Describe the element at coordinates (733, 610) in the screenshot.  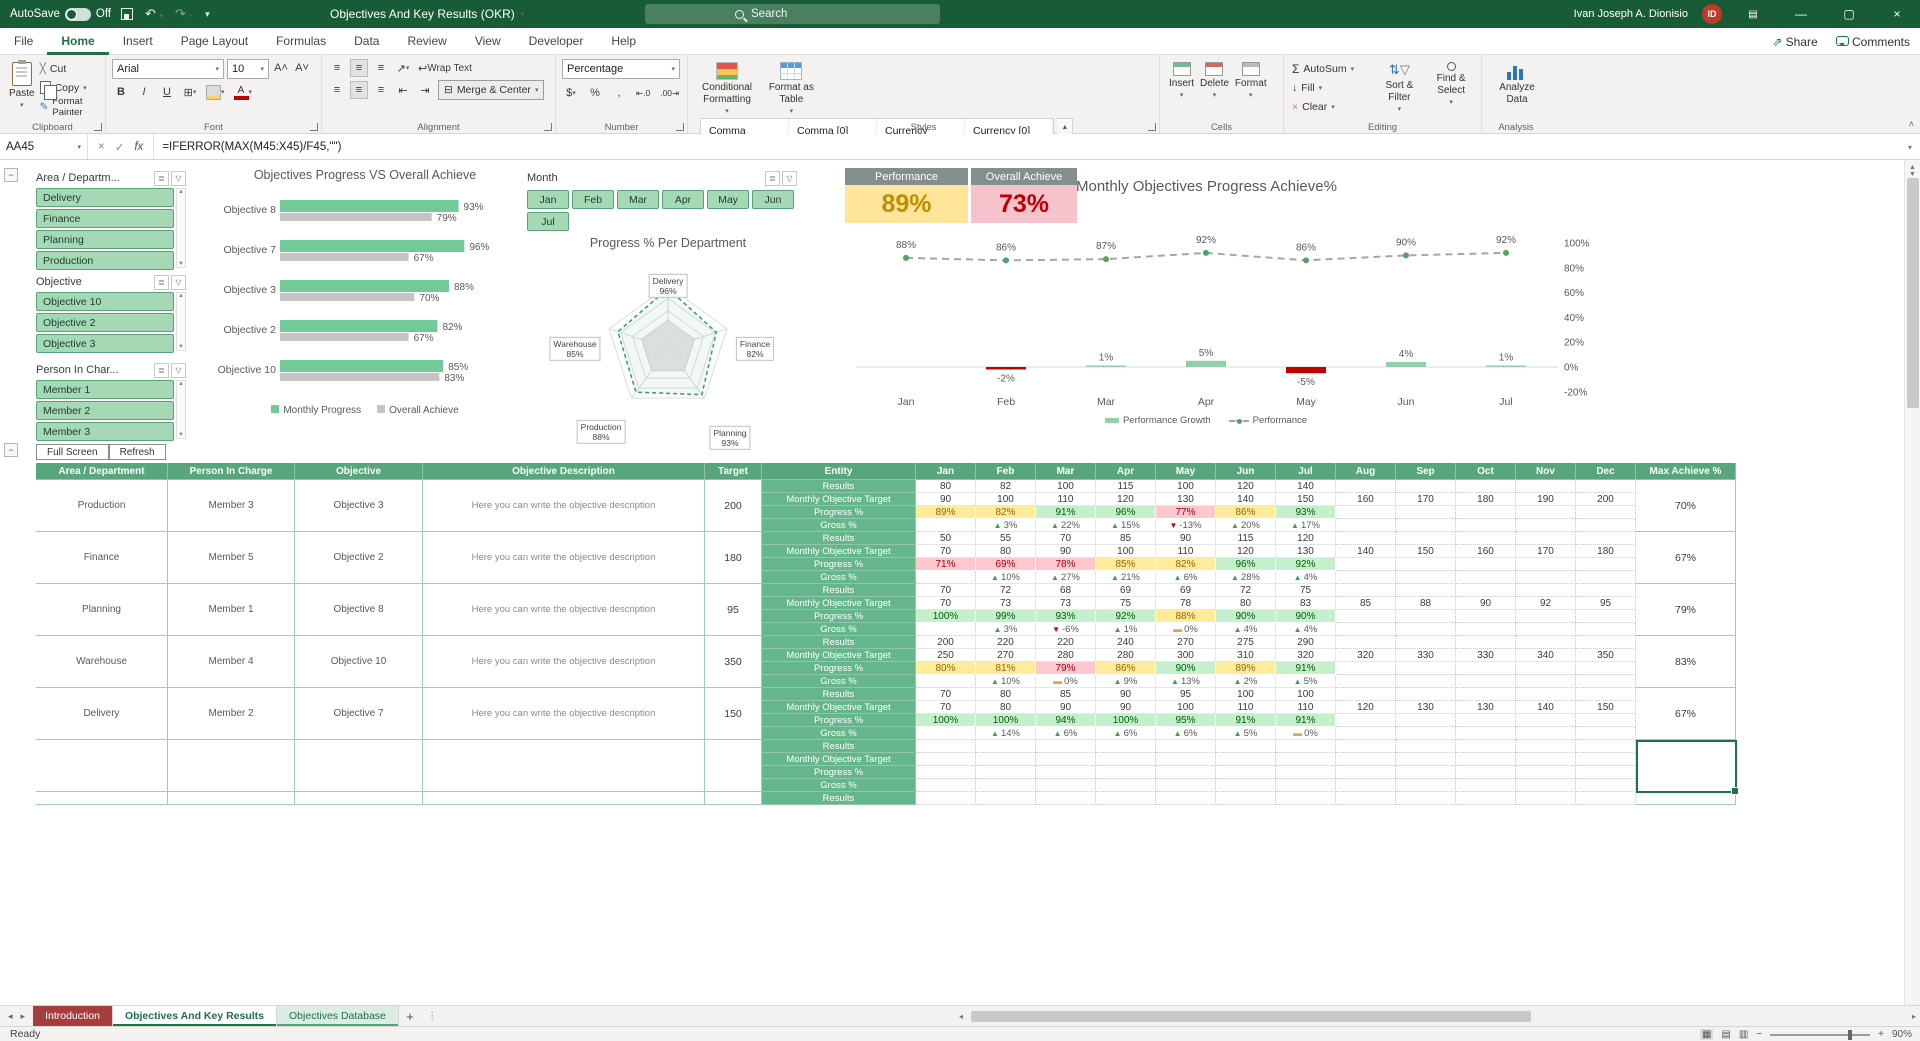
I see `cell-target: 95` at that location.